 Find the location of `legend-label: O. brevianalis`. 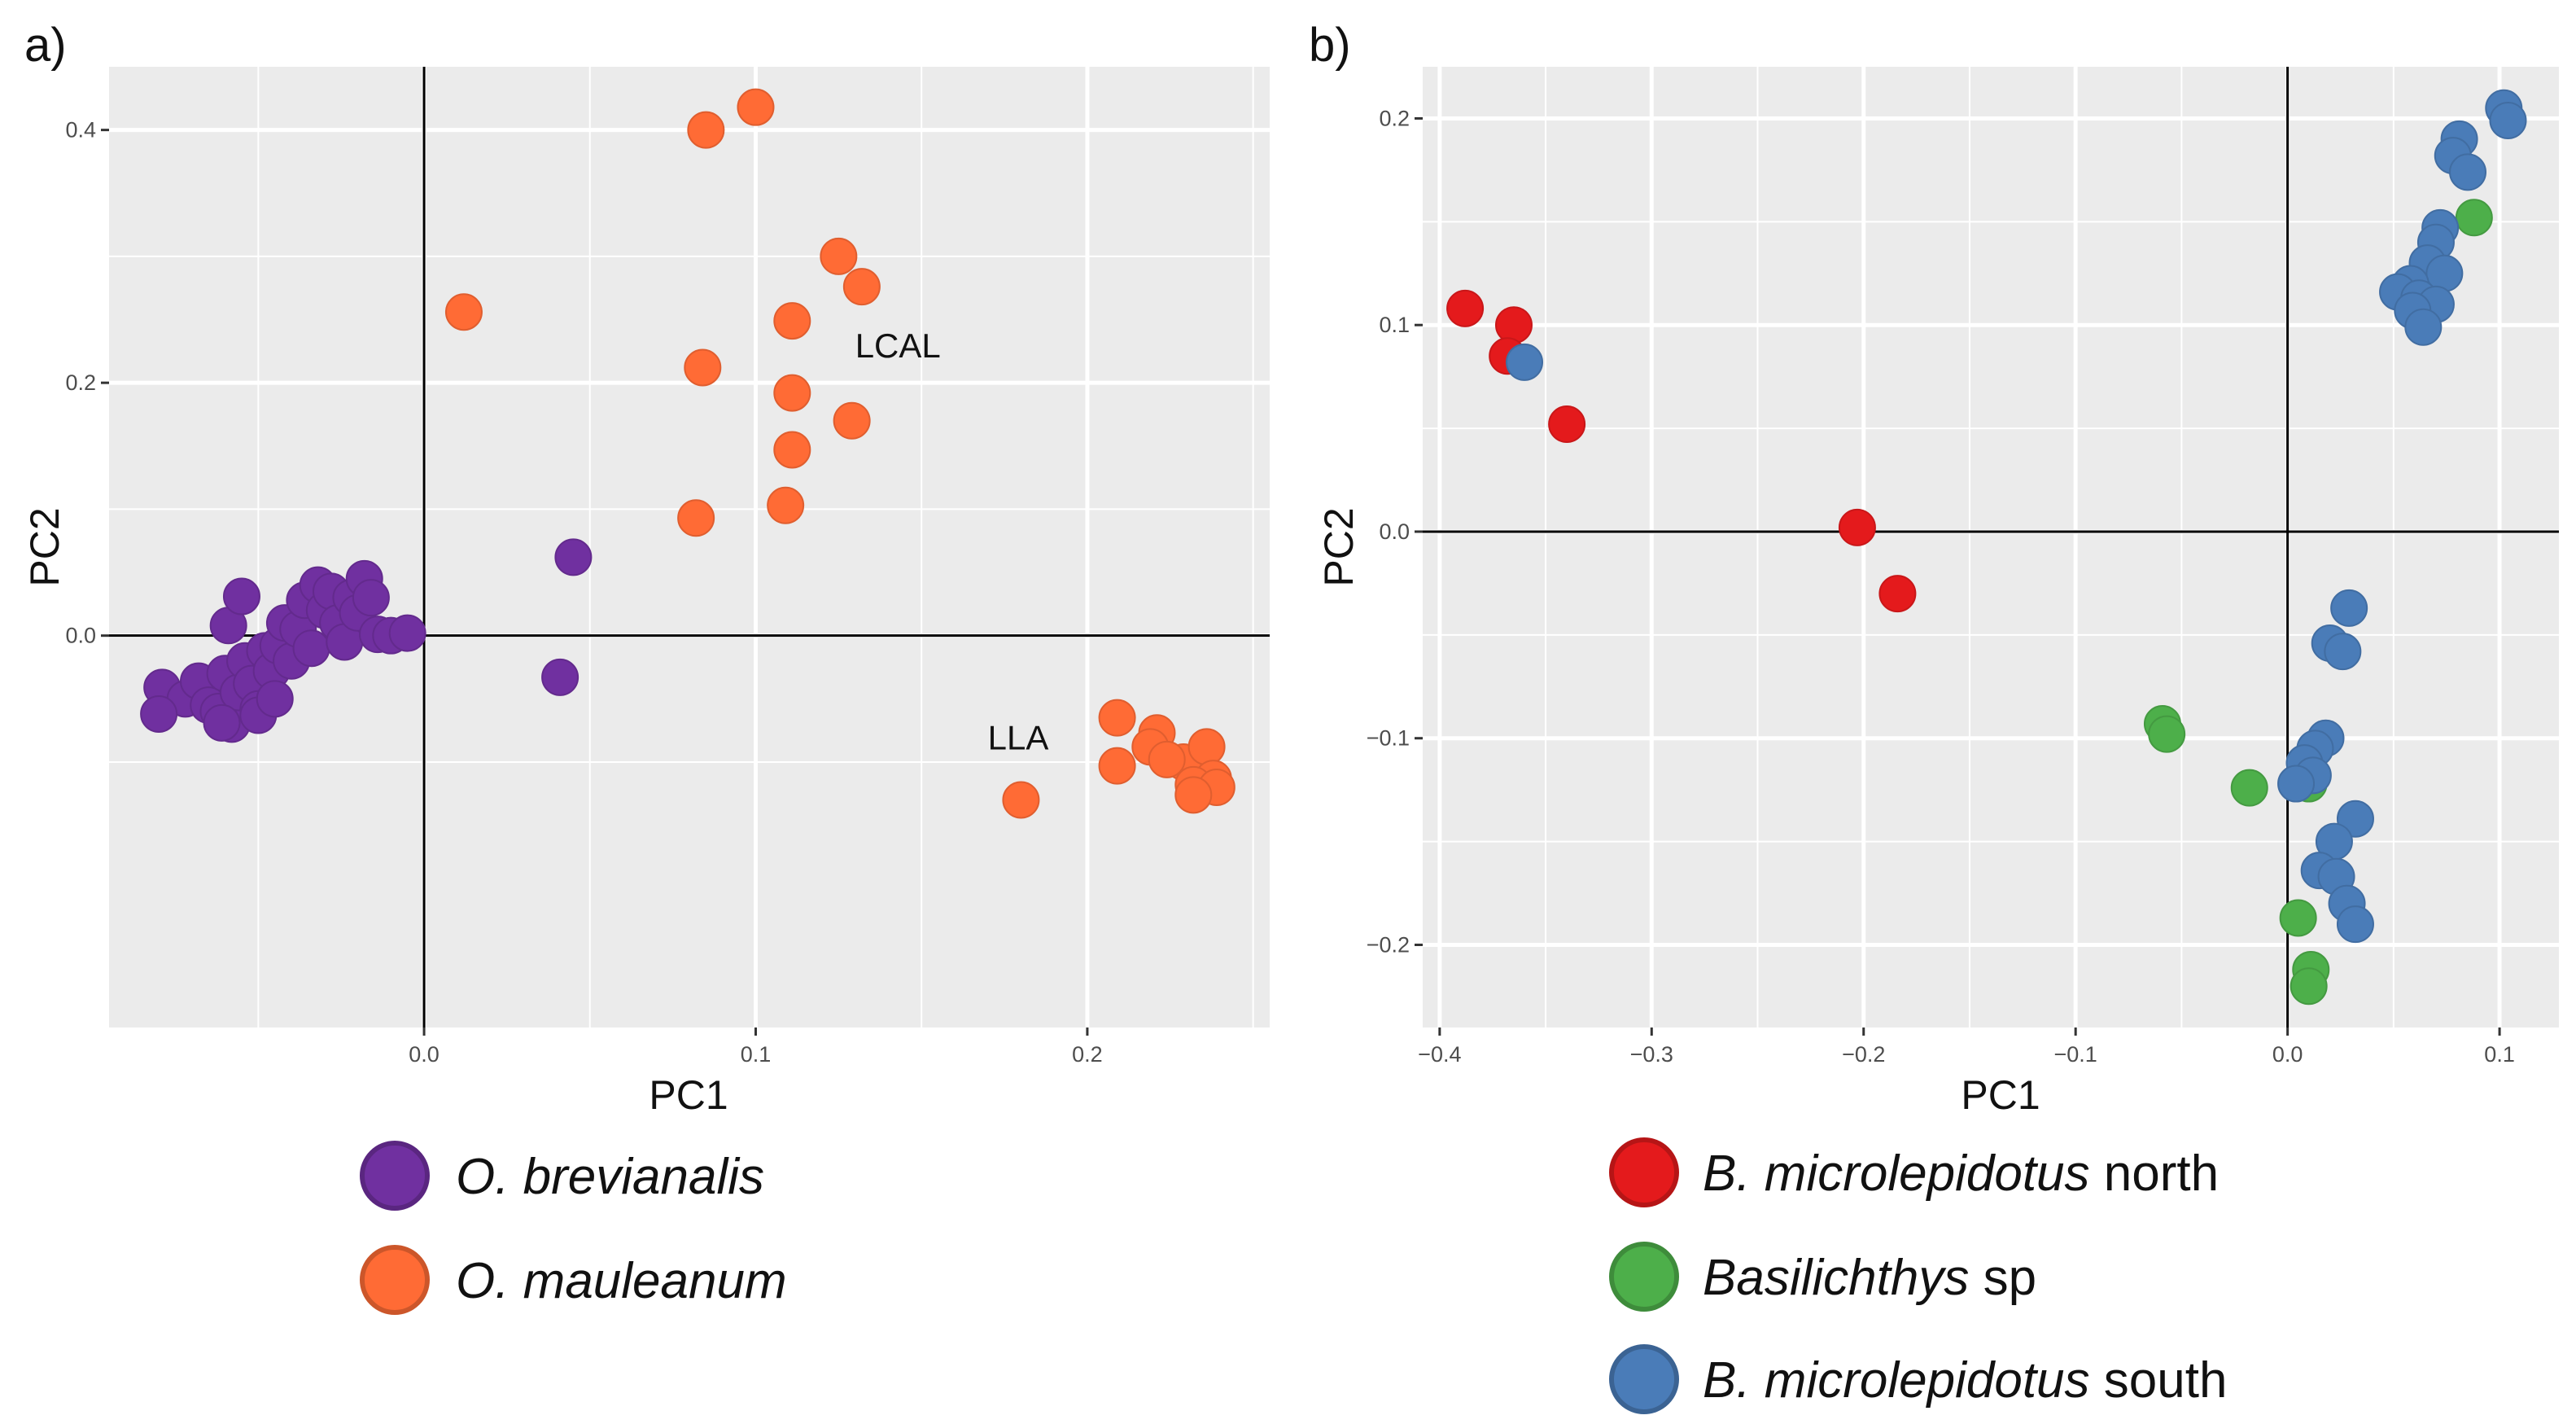

legend-label: O. brevianalis is located at coordinates (610, 1177).